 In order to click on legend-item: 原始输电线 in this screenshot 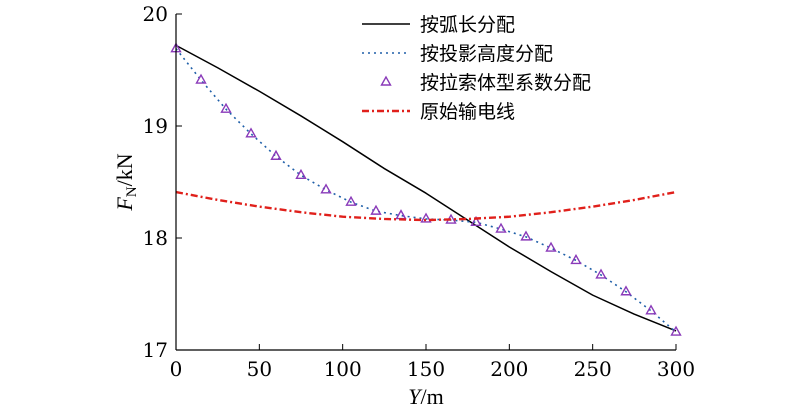, I will do `click(438, 112)`.